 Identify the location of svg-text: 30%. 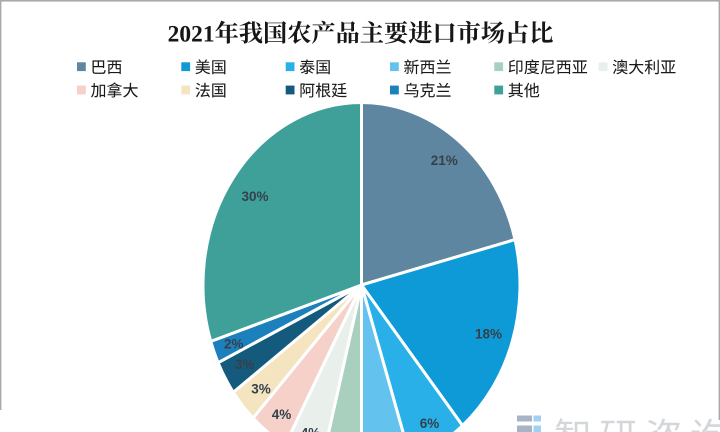
(254, 196).